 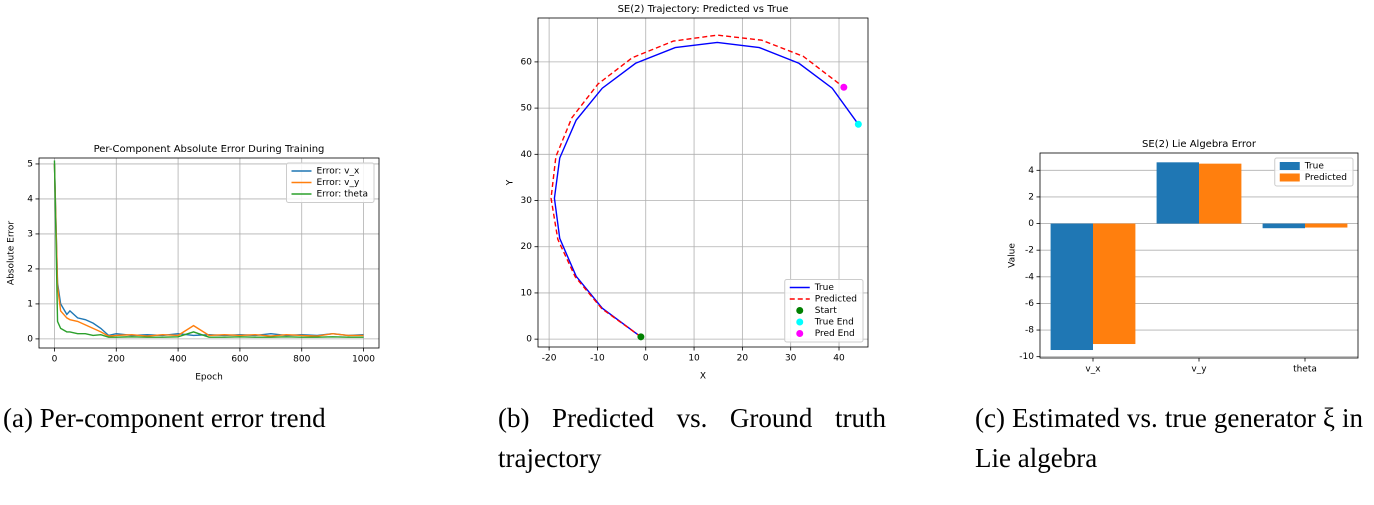 I want to click on x-axis-label: Epoch, so click(x=209, y=378).